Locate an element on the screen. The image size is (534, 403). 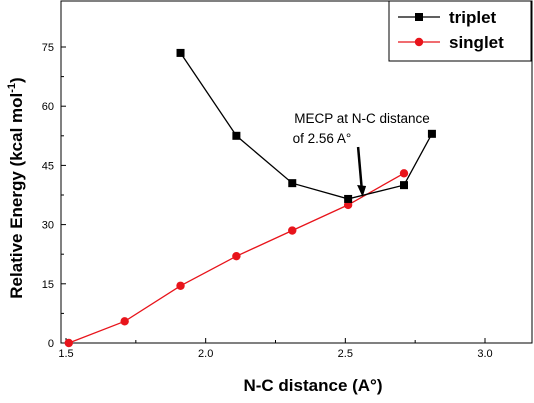
y-axis-ticks: 0 15 30 45 60 75 is located at coordinates (54, 196).